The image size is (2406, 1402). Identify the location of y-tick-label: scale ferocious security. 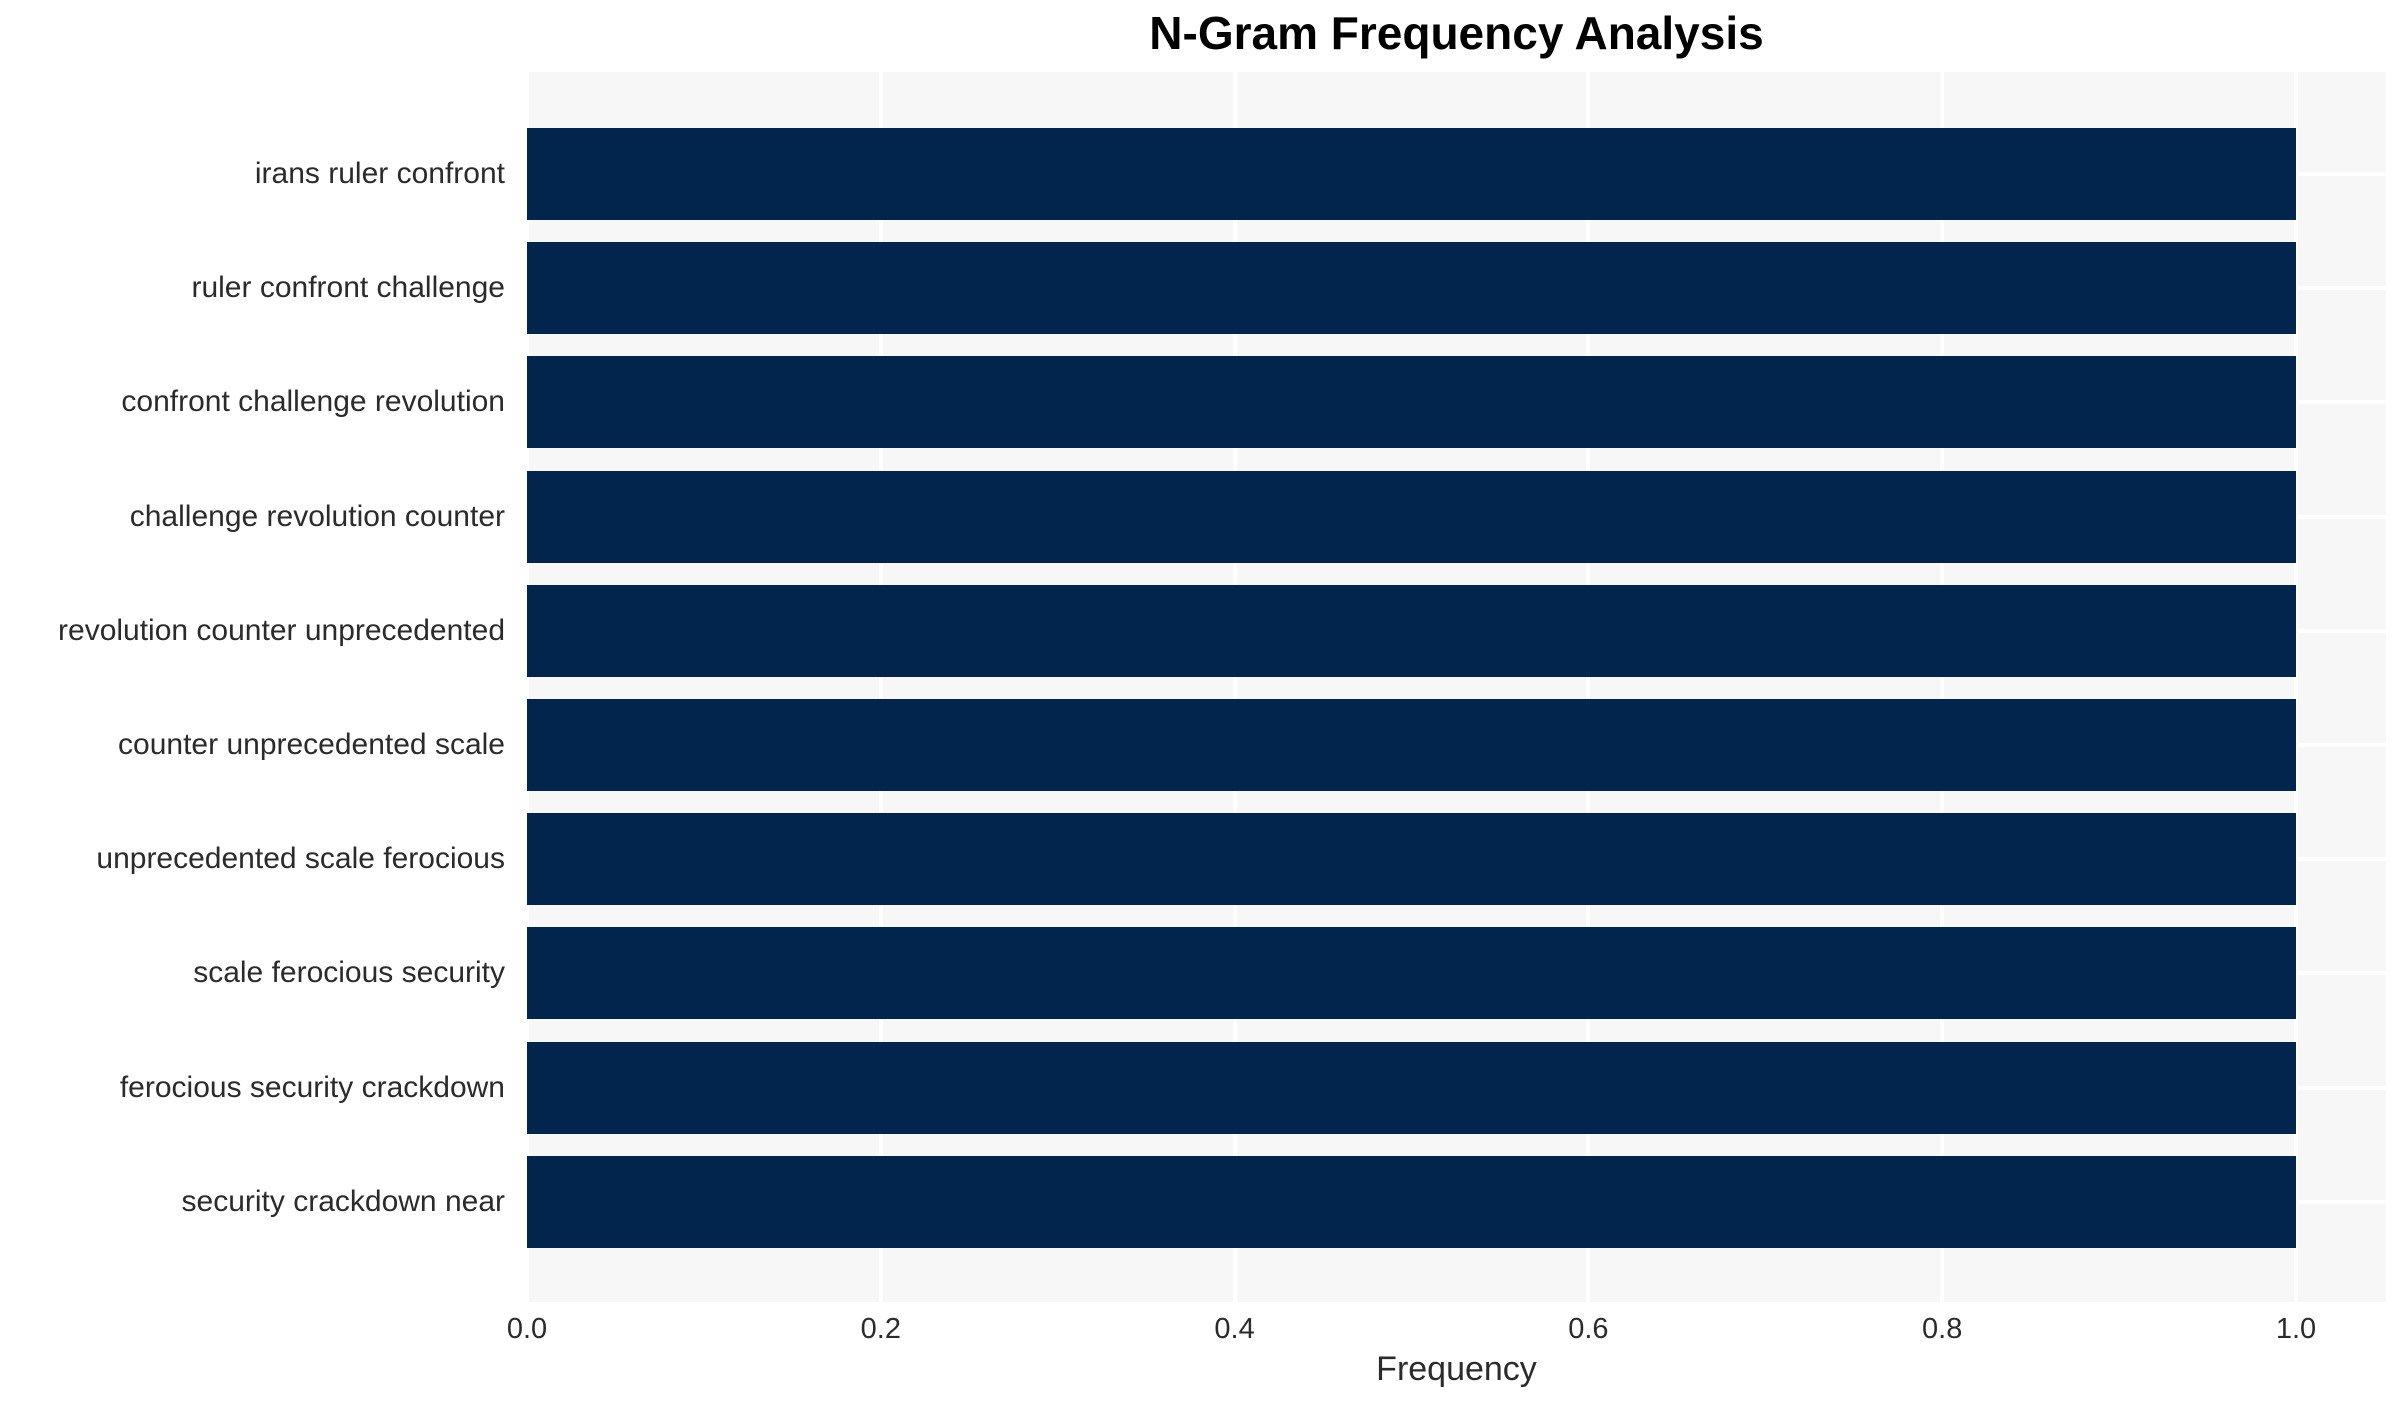
(349, 973).